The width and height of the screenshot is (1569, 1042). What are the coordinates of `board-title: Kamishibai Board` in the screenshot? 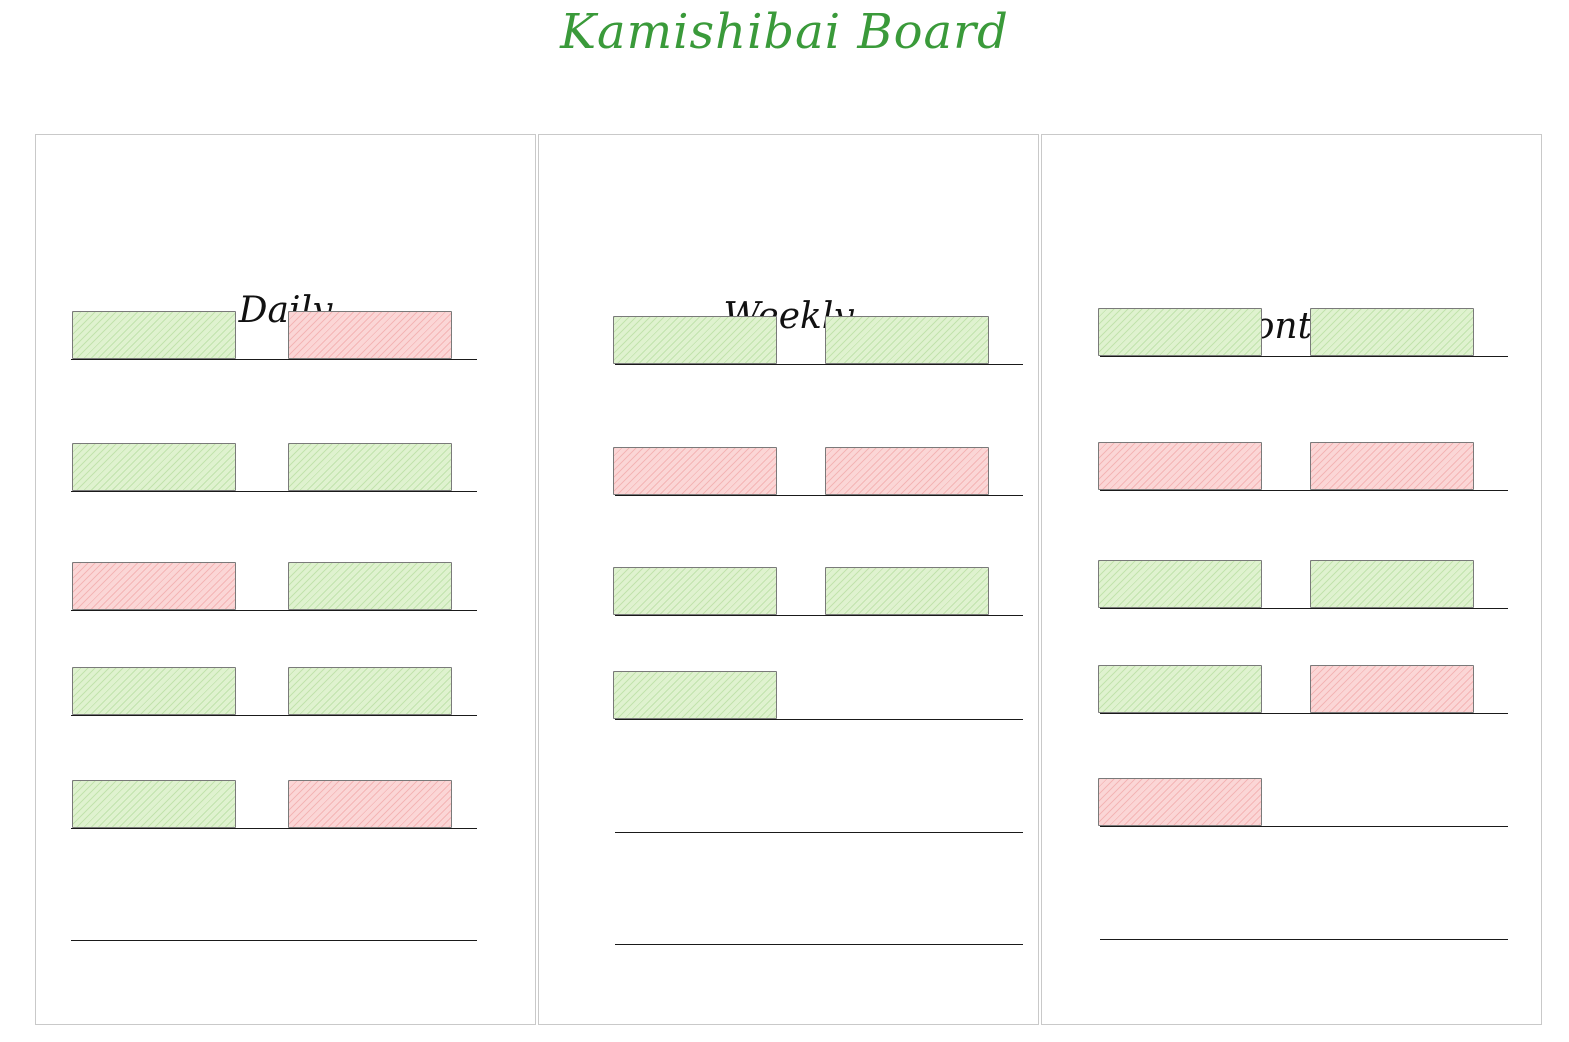 It's located at (784, 32).